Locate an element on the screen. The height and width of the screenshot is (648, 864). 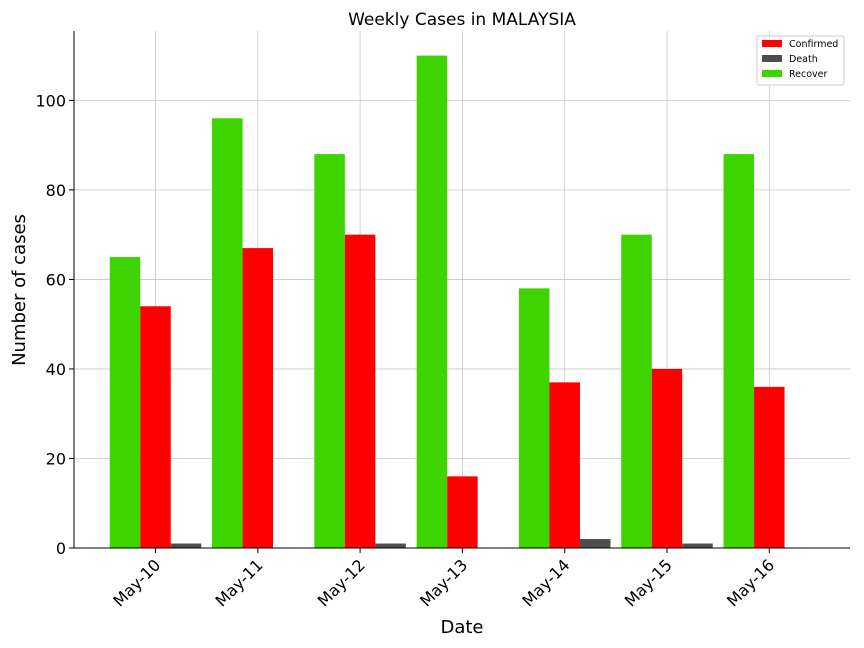
legend-label-death: Death is located at coordinates (803, 59).